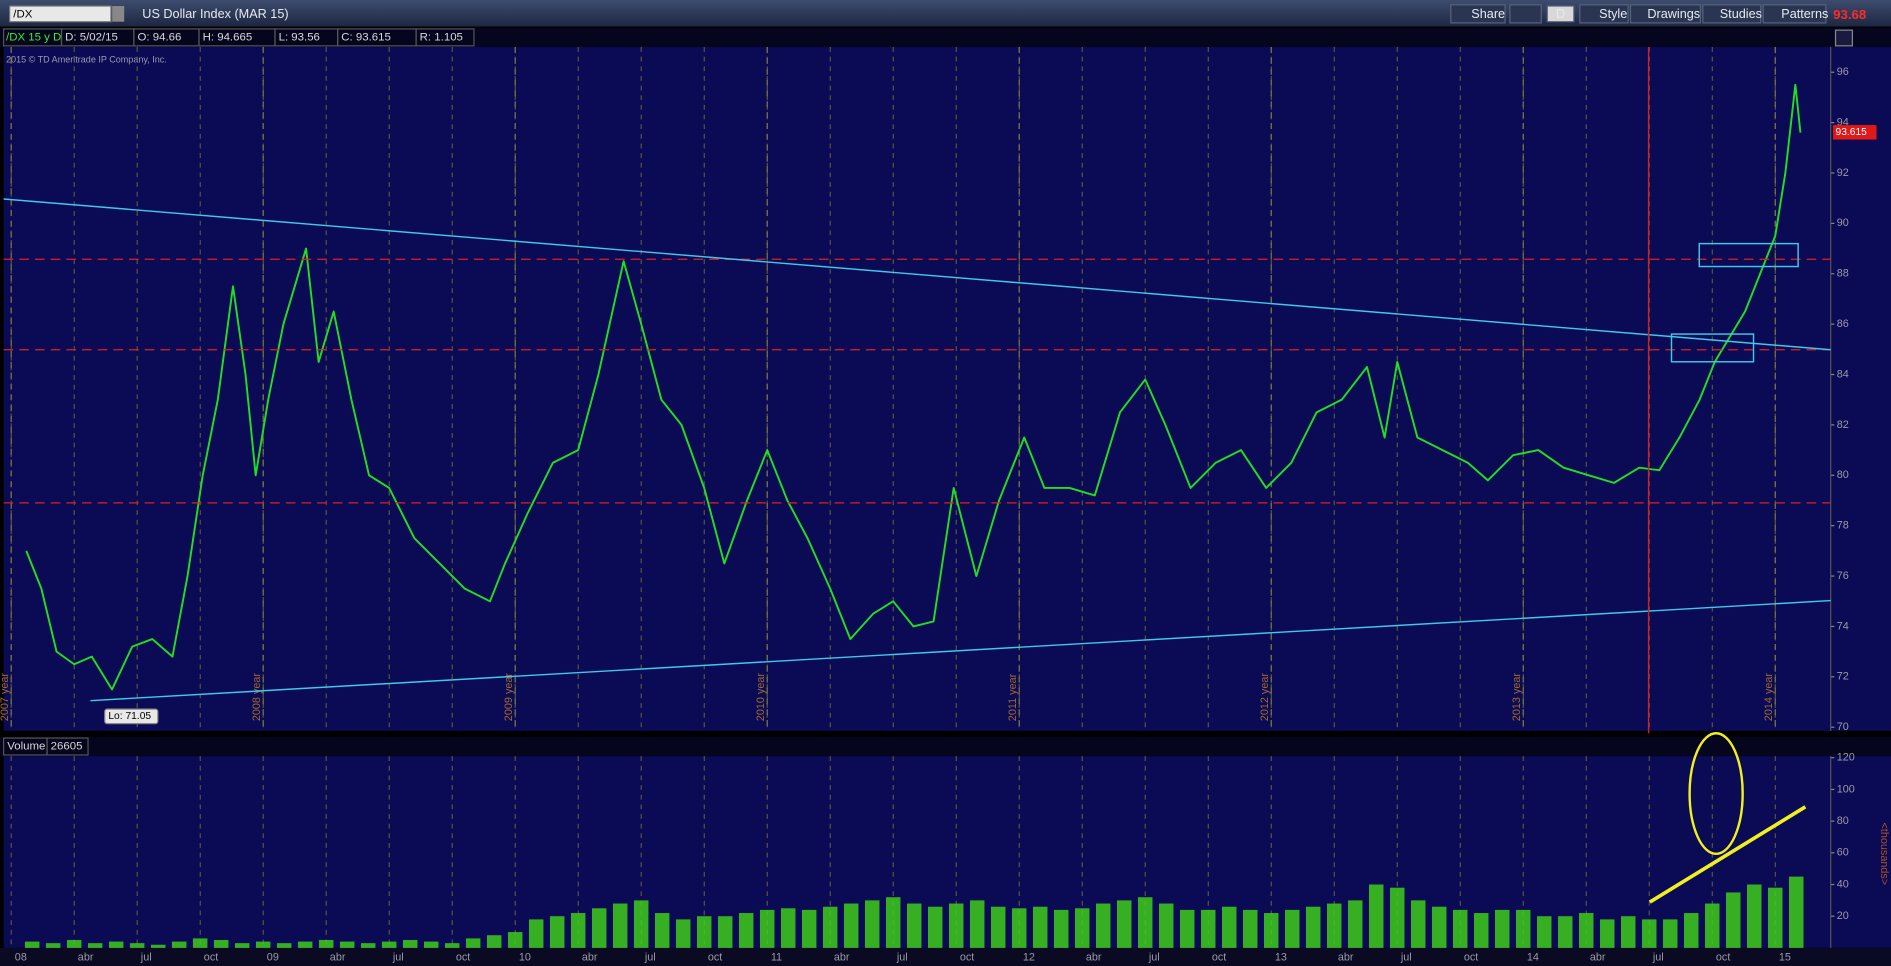 This screenshot has height=966, width=1891. What do you see at coordinates (1716, 794) in the screenshot?
I see `highlight-ellipse` at bounding box center [1716, 794].